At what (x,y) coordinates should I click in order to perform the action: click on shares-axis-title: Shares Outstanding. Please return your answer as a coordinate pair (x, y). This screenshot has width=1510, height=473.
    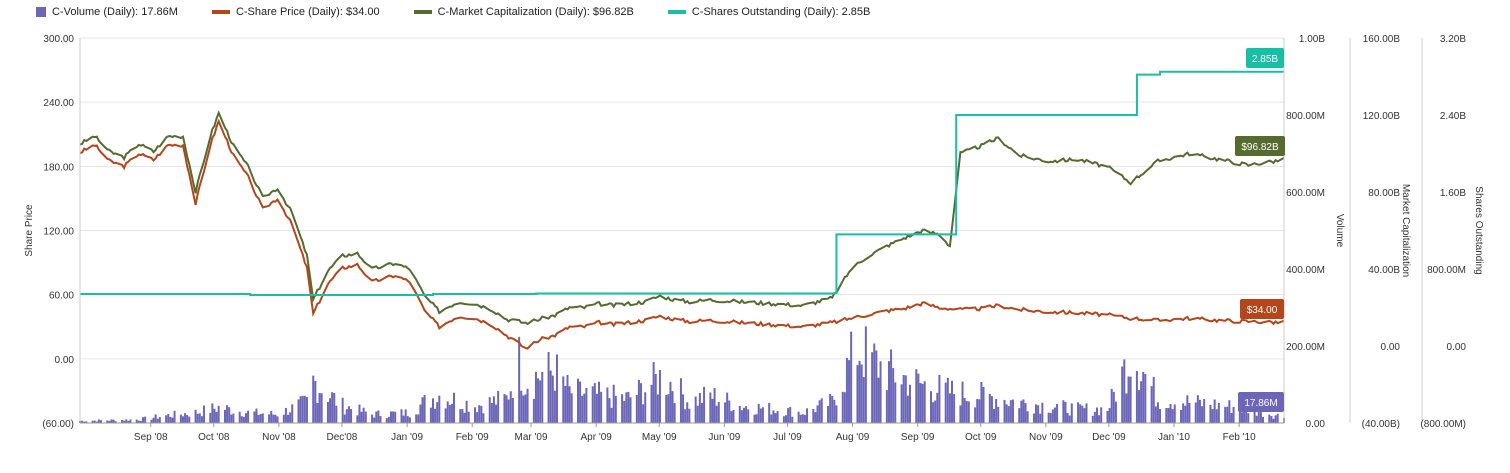
    Looking at the image, I should click on (1478, 230).